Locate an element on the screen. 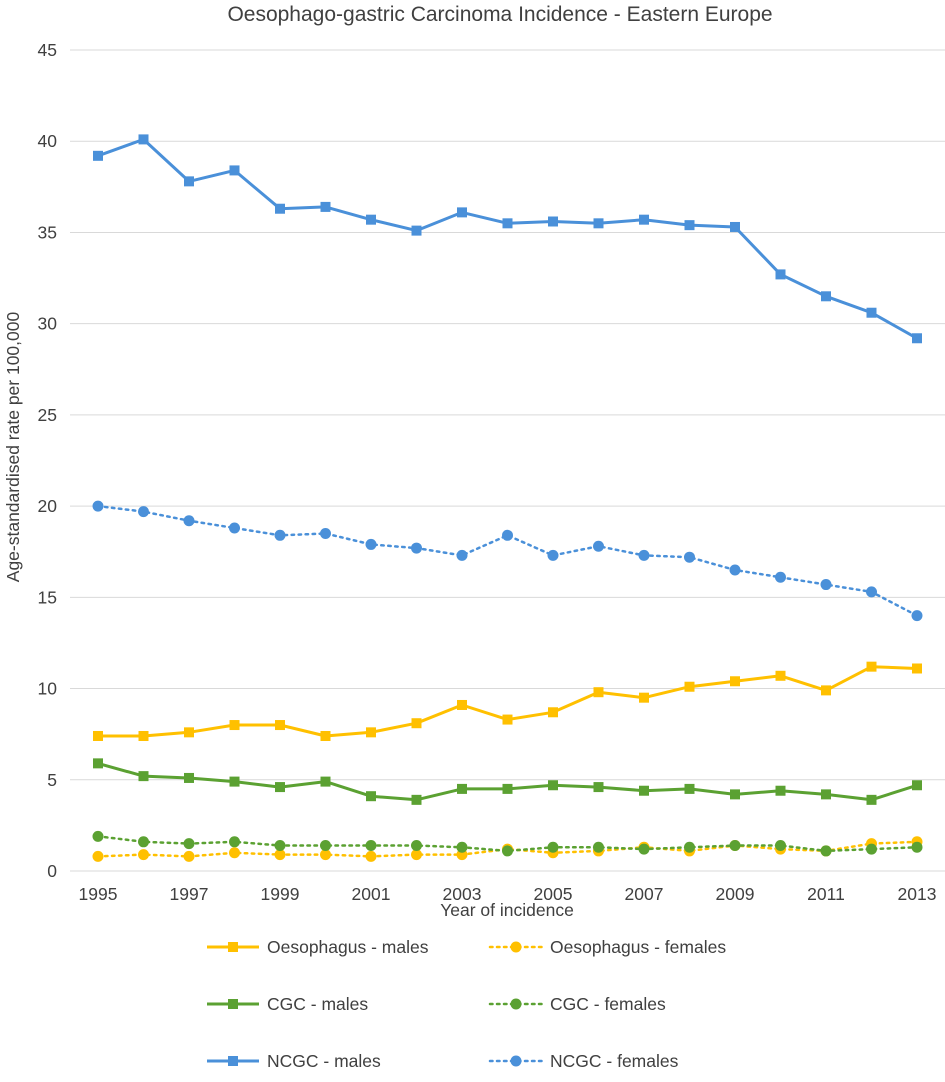 This screenshot has height=1082, width=945. legend-label: Oesophagus - males is located at coordinates (348, 947).